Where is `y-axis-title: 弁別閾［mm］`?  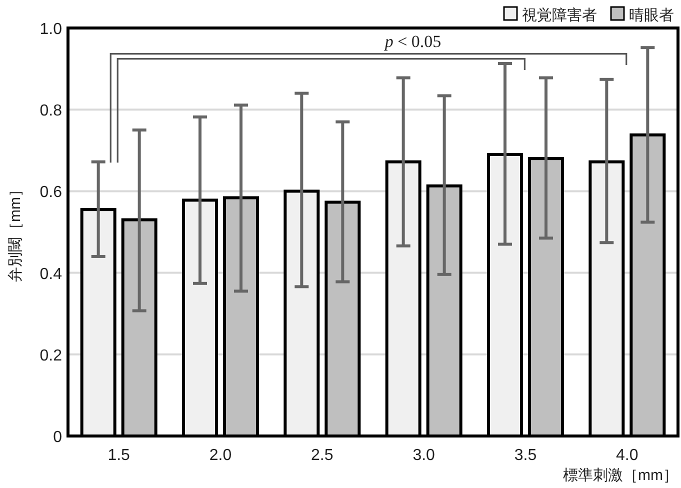 y-axis-title: 弁別閾［mm］ is located at coordinates (15, 232).